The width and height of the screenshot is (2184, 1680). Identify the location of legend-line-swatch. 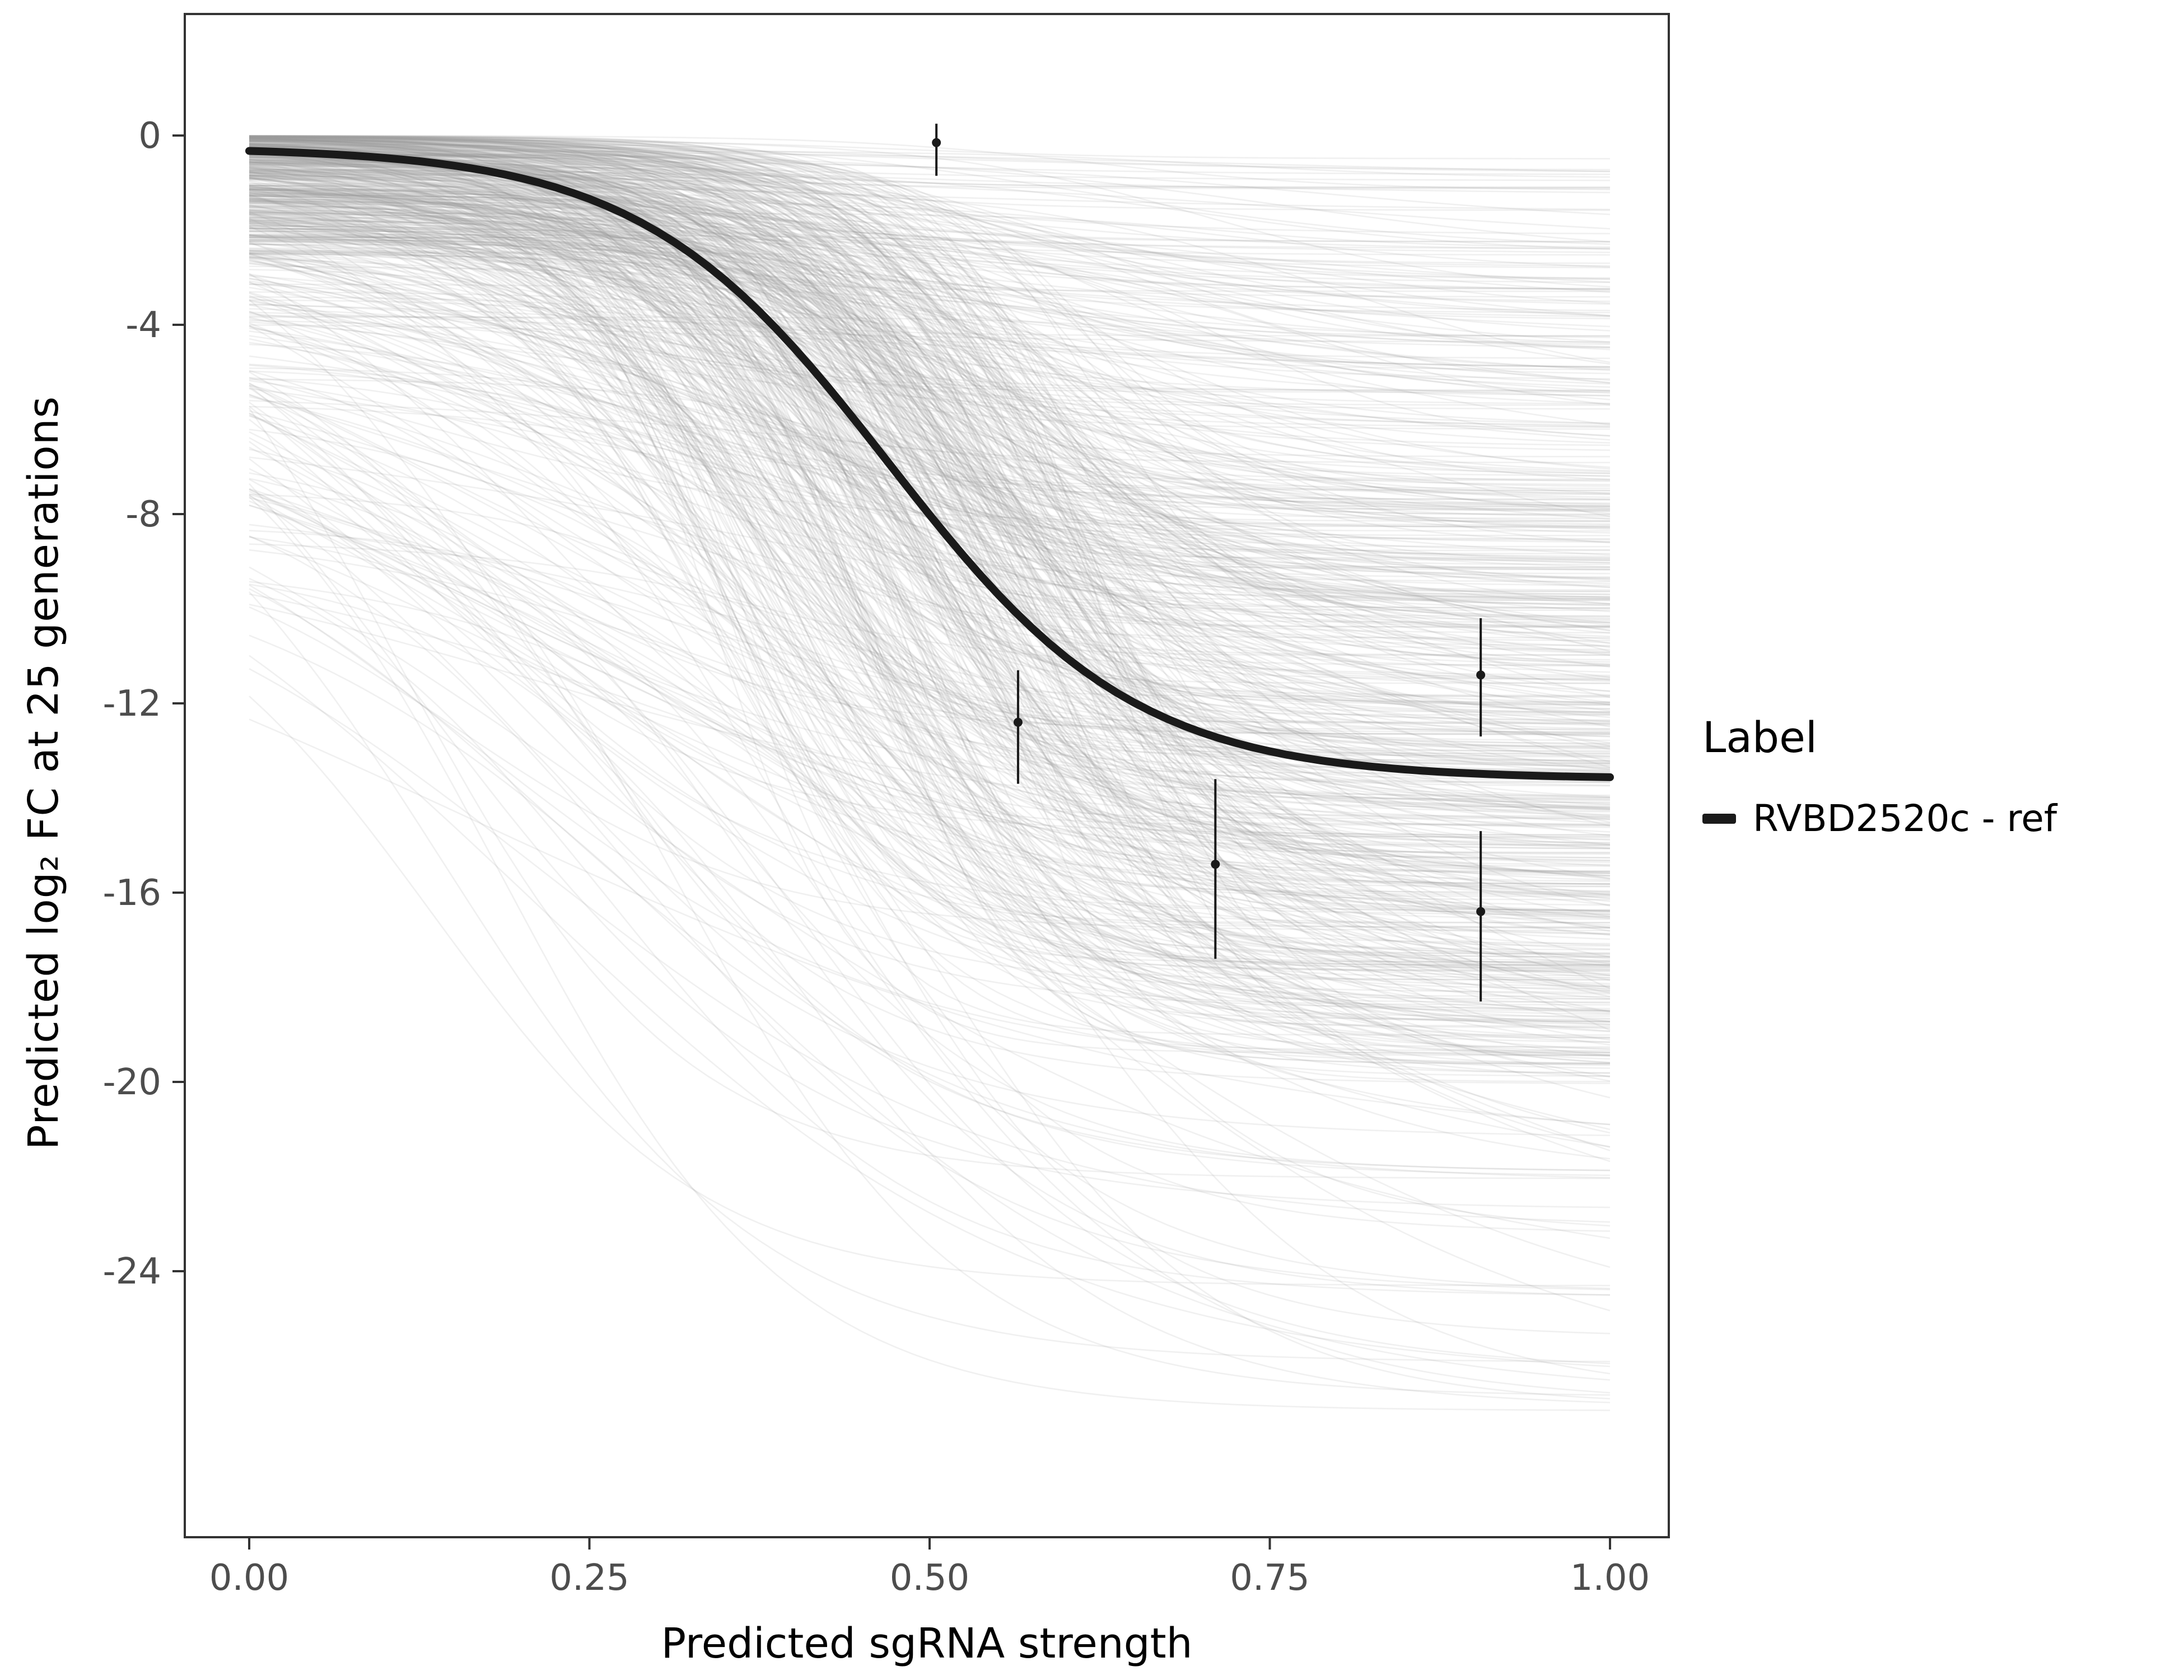
(1719, 819).